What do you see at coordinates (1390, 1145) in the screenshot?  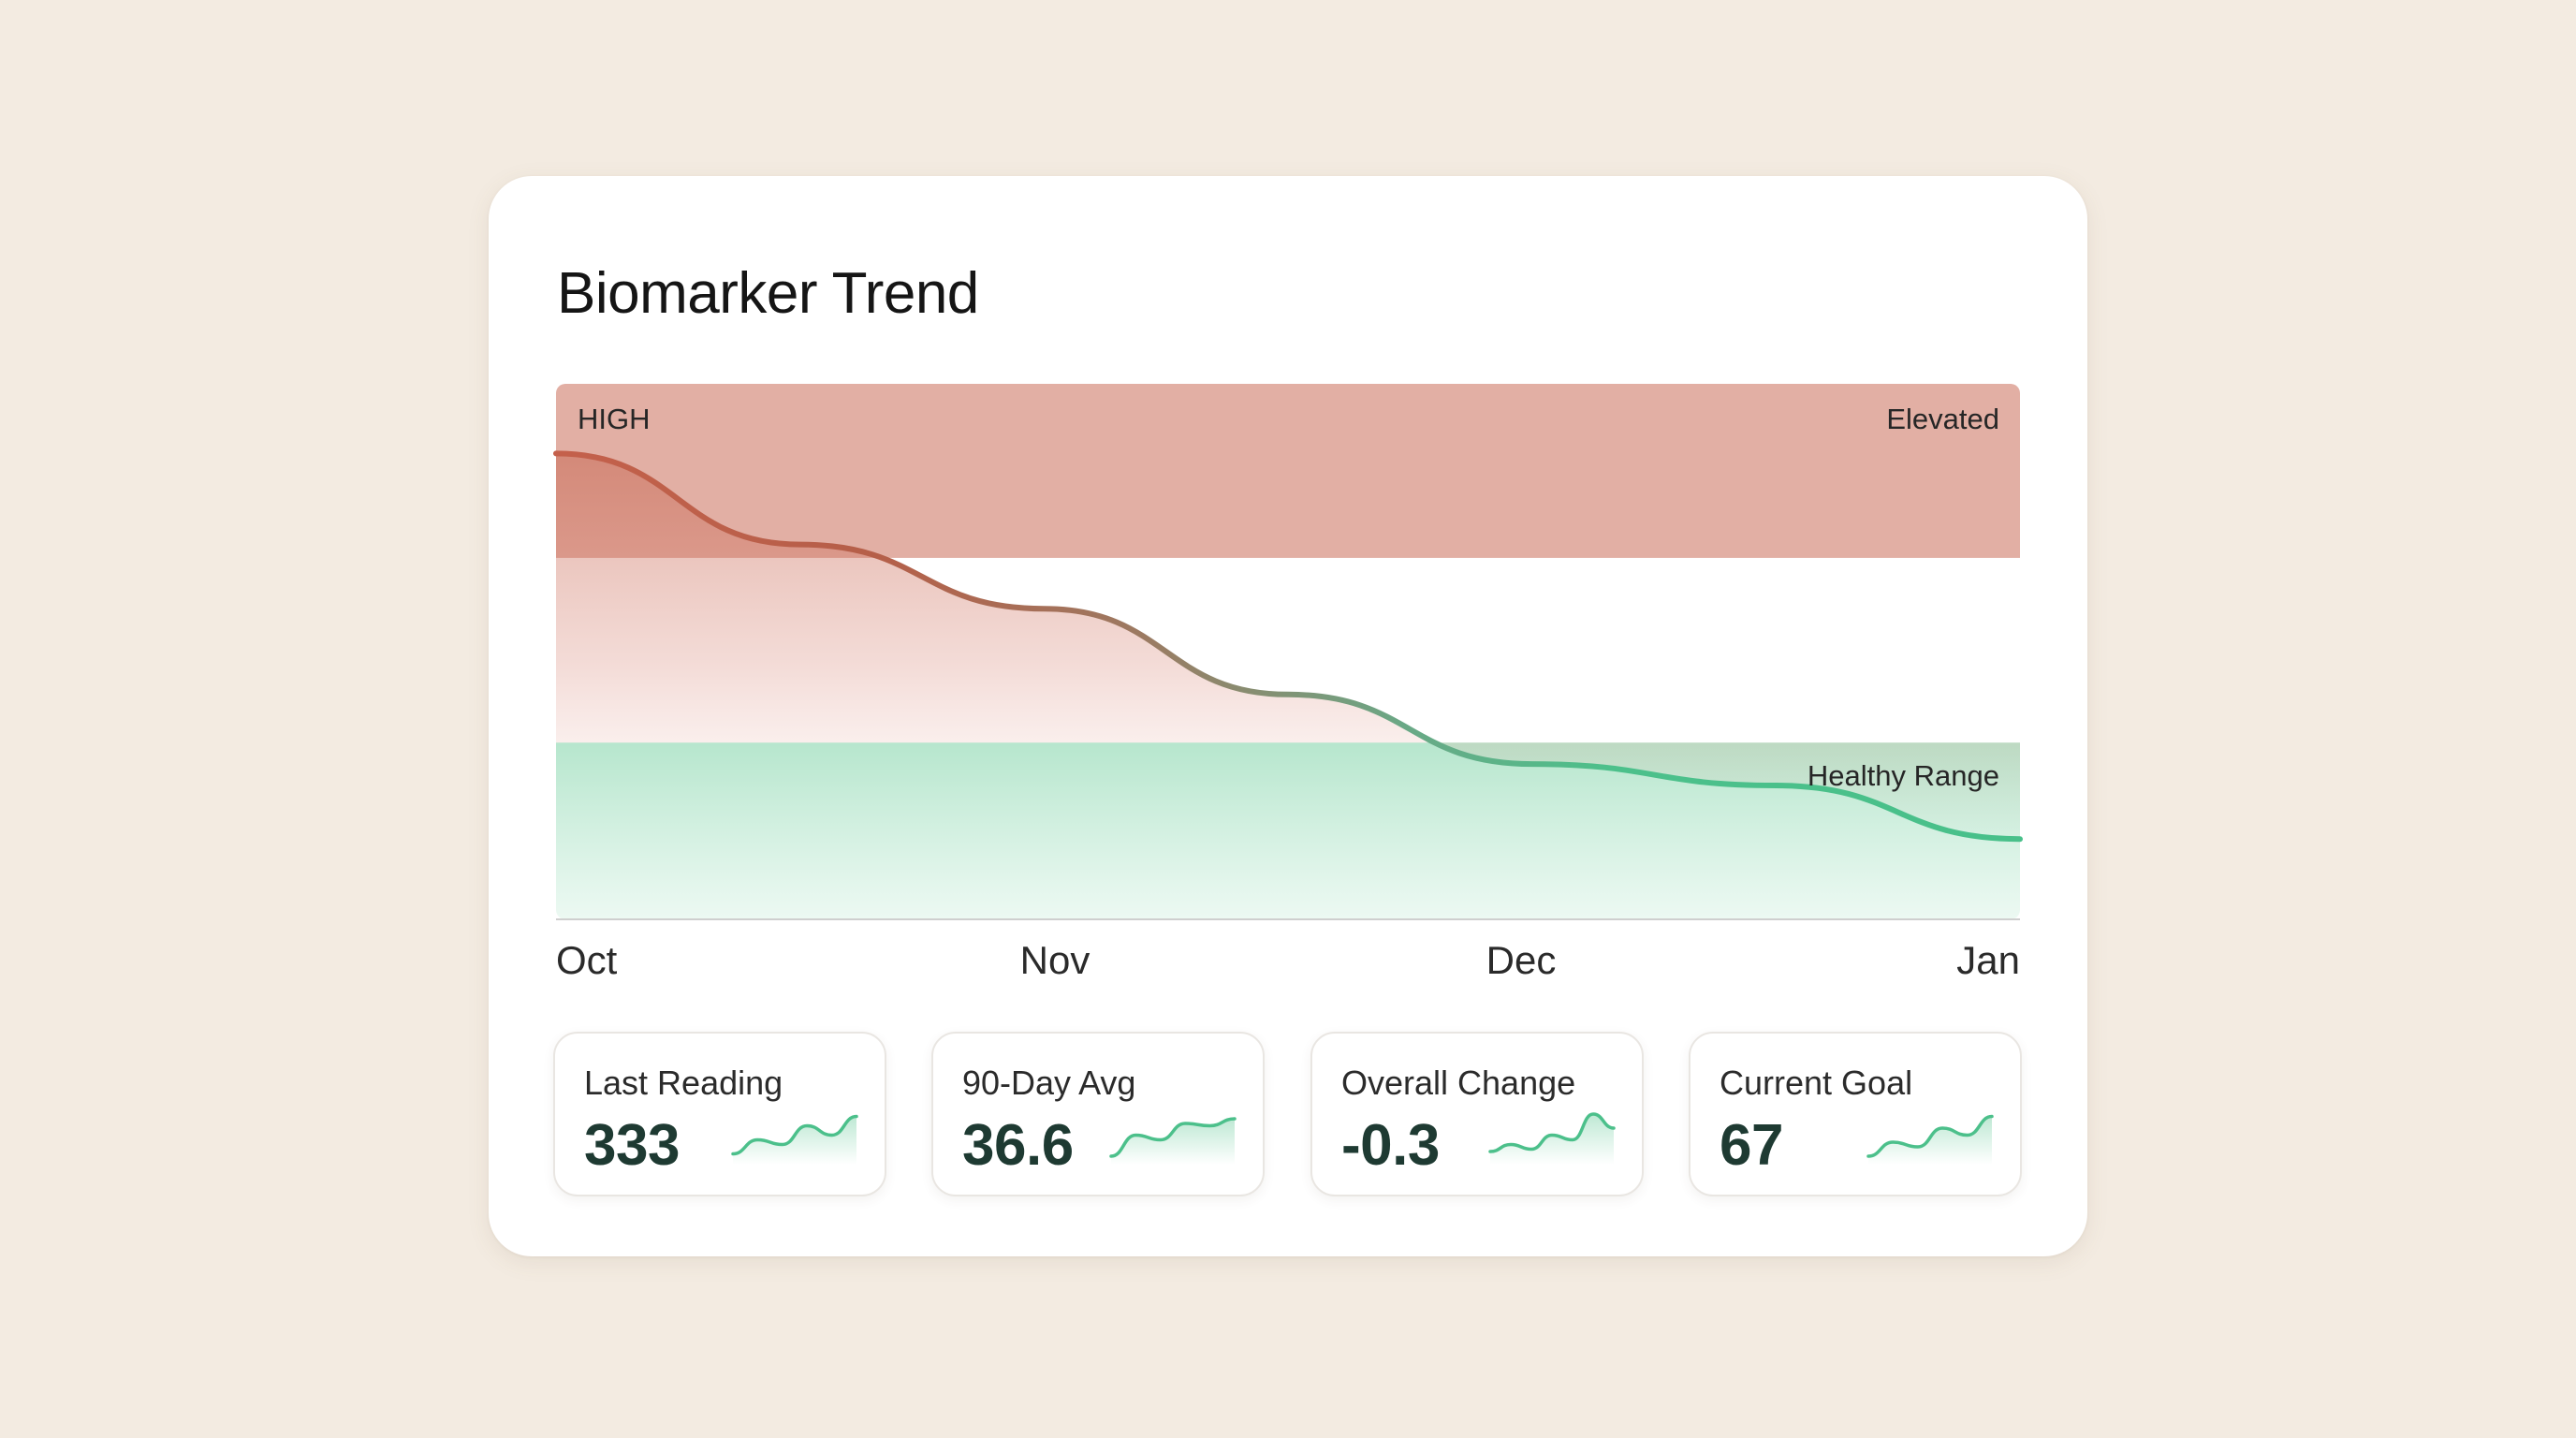 I see `stat-value: -0.3` at bounding box center [1390, 1145].